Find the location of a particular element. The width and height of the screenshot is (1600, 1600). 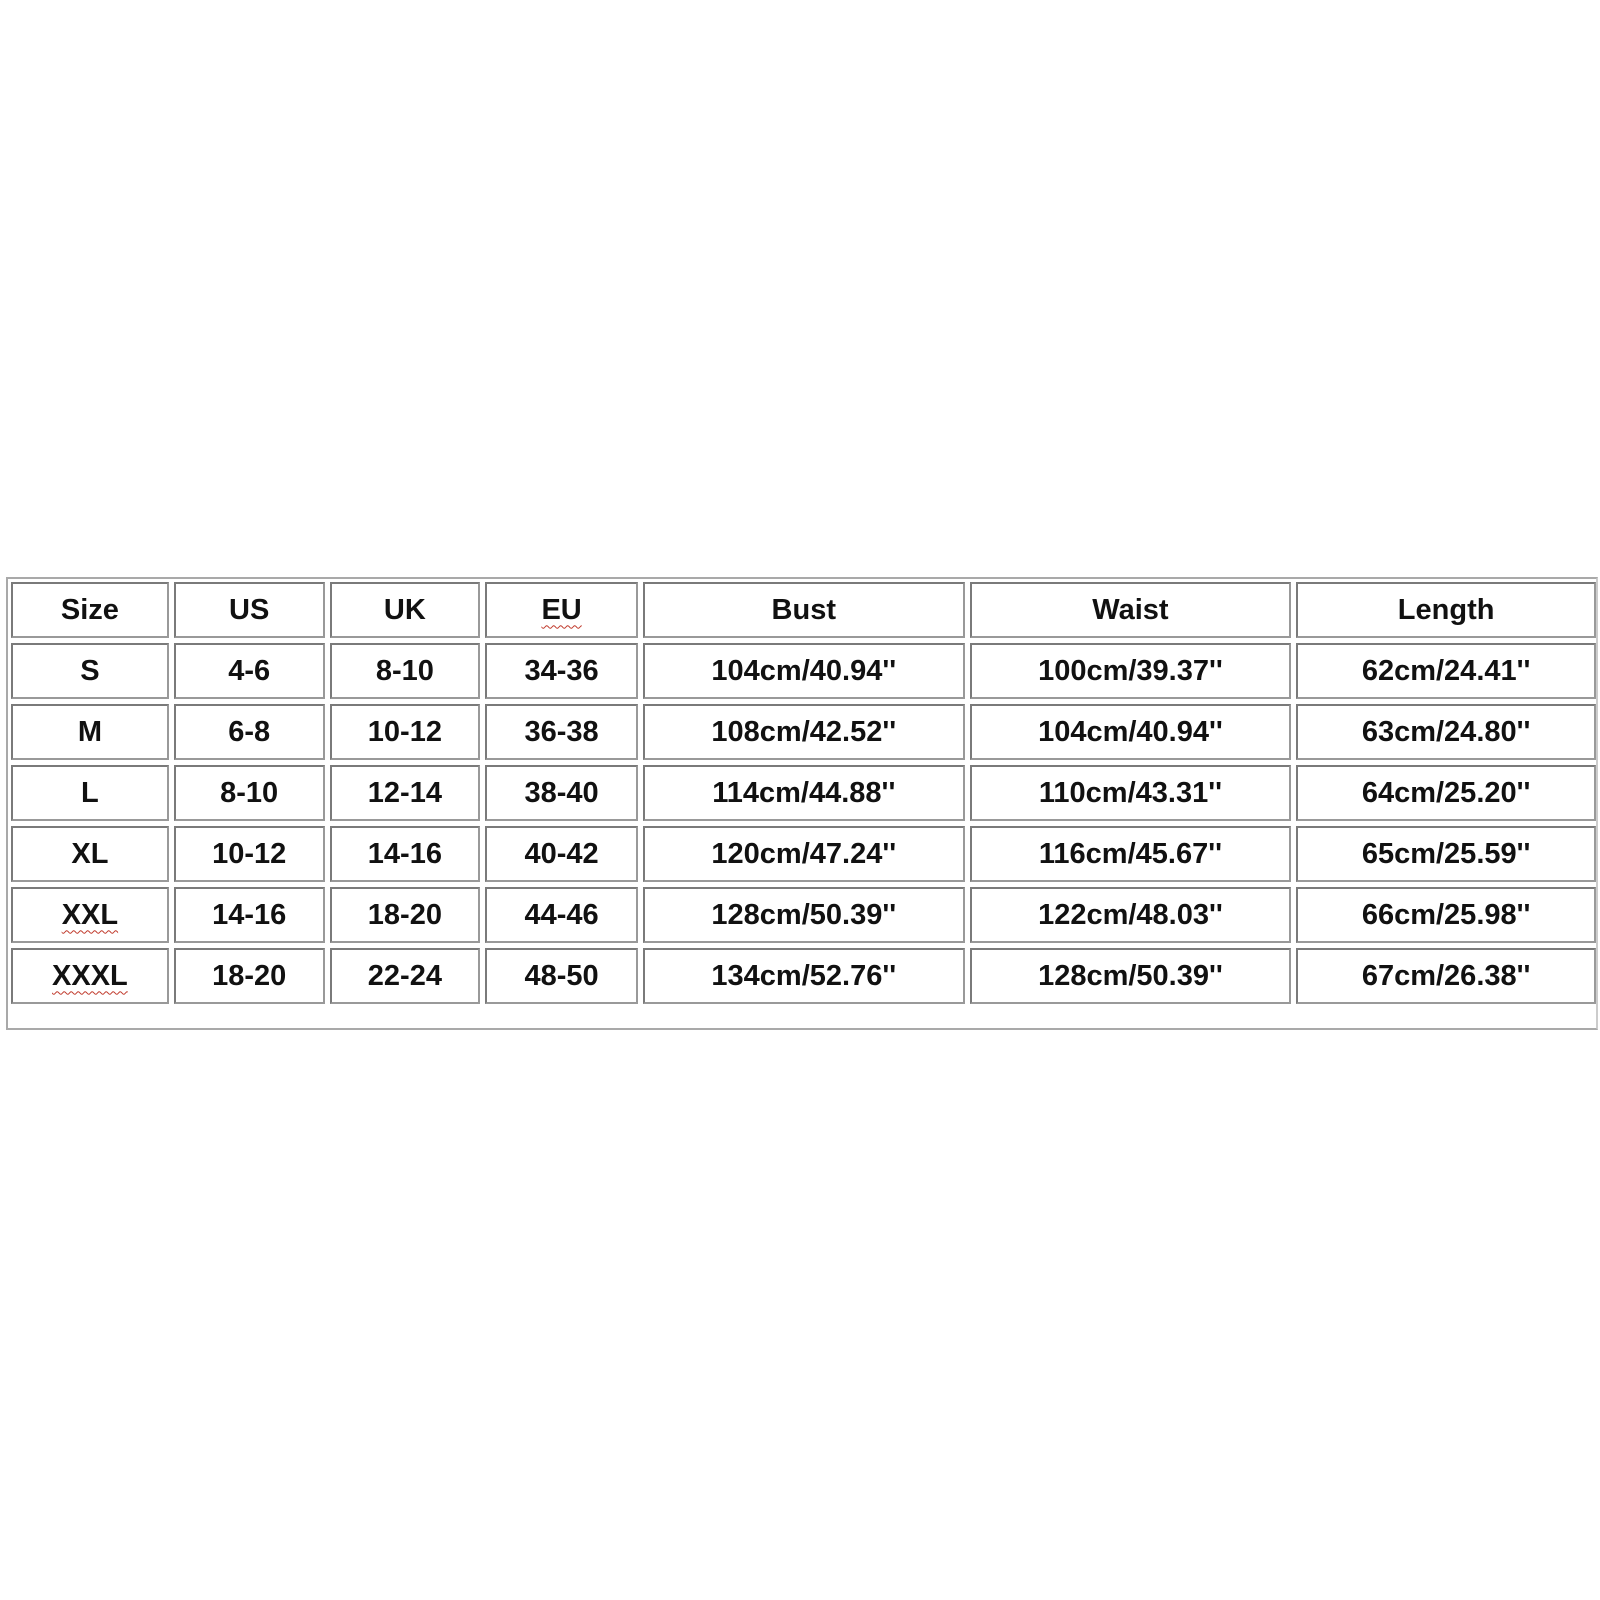

cell-value: 62cm/24.41'' is located at coordinates (1446, 670).